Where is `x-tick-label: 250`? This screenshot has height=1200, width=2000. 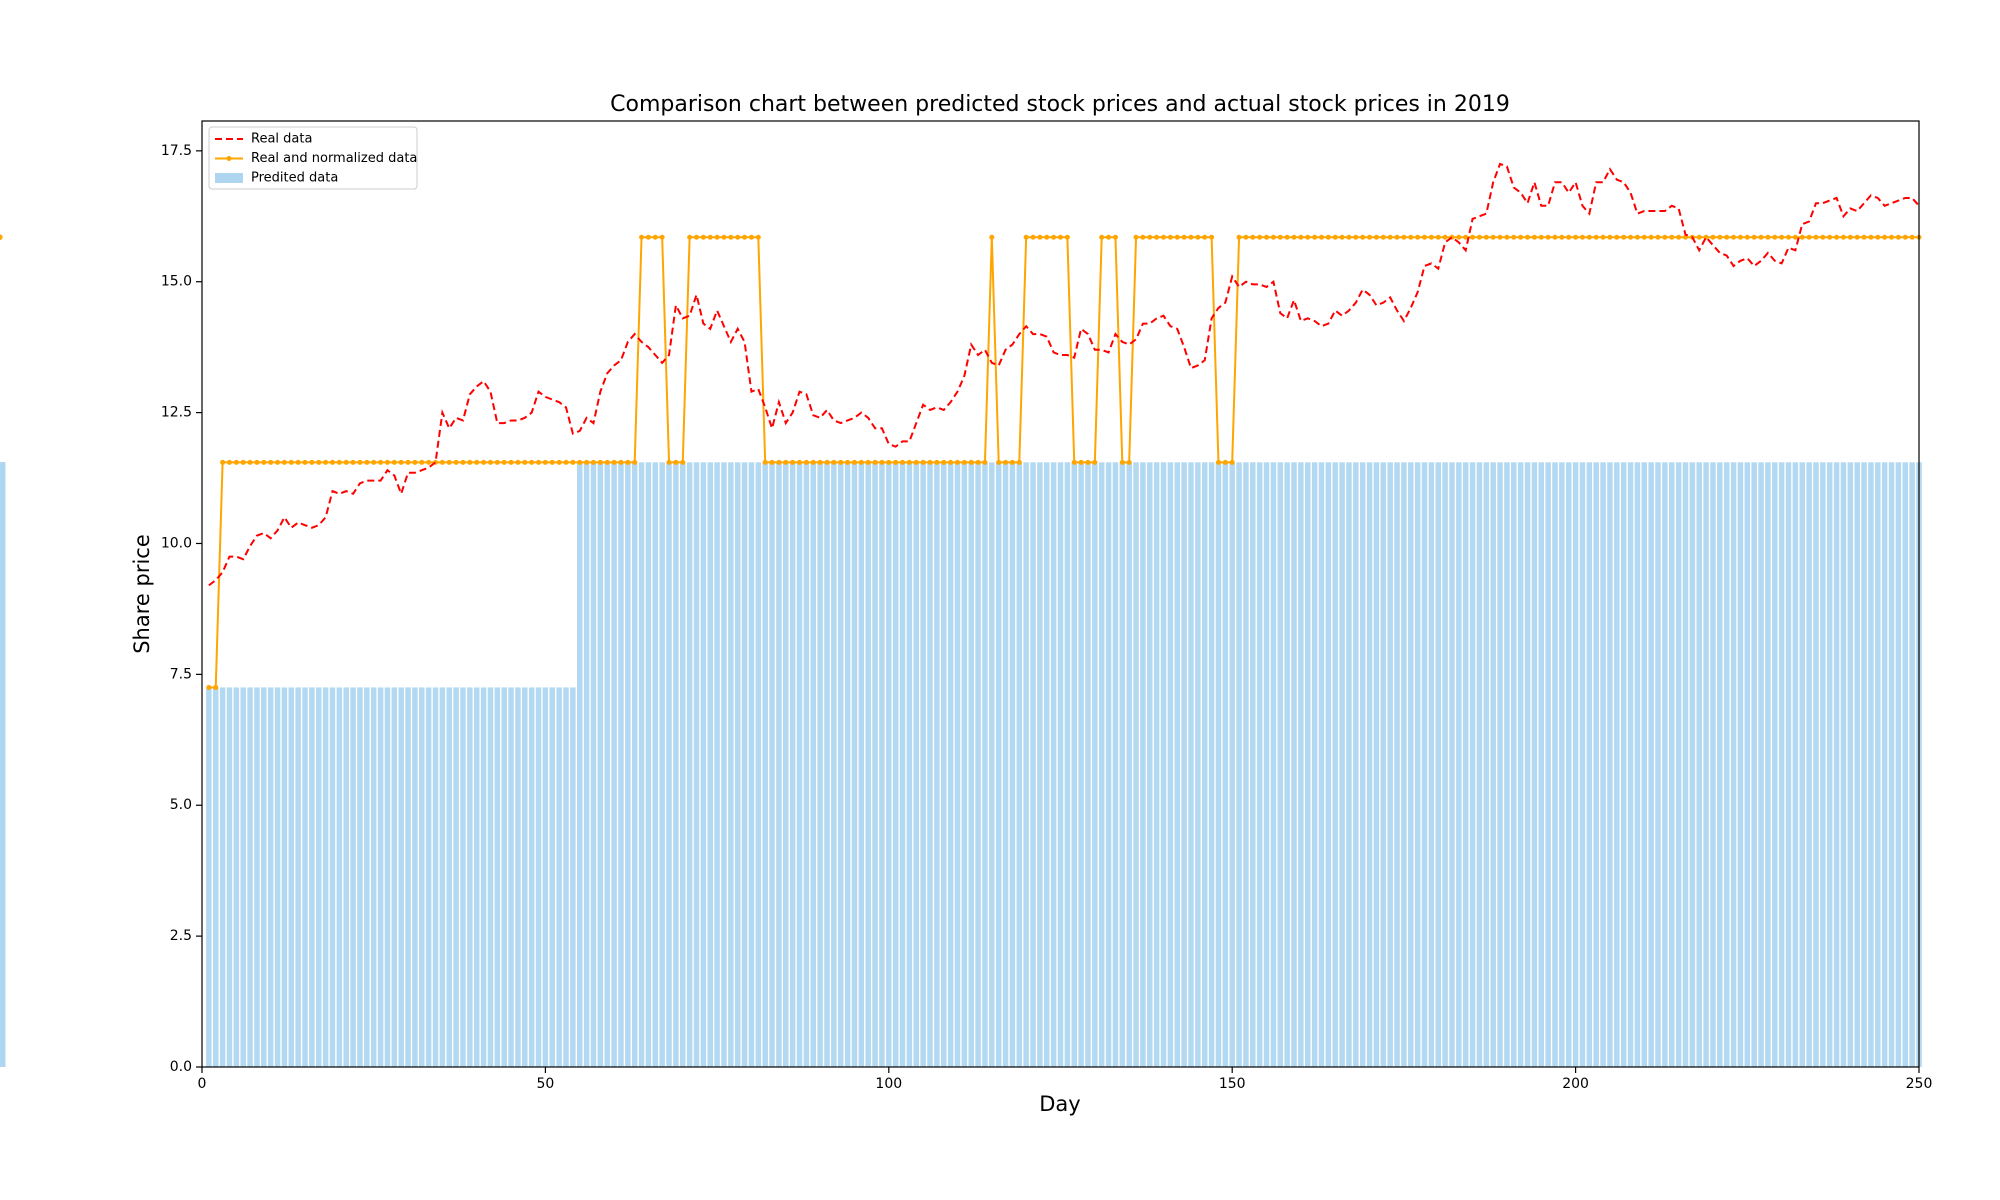 x-tick-label: 250 is located at coordinates (1919, 1084).